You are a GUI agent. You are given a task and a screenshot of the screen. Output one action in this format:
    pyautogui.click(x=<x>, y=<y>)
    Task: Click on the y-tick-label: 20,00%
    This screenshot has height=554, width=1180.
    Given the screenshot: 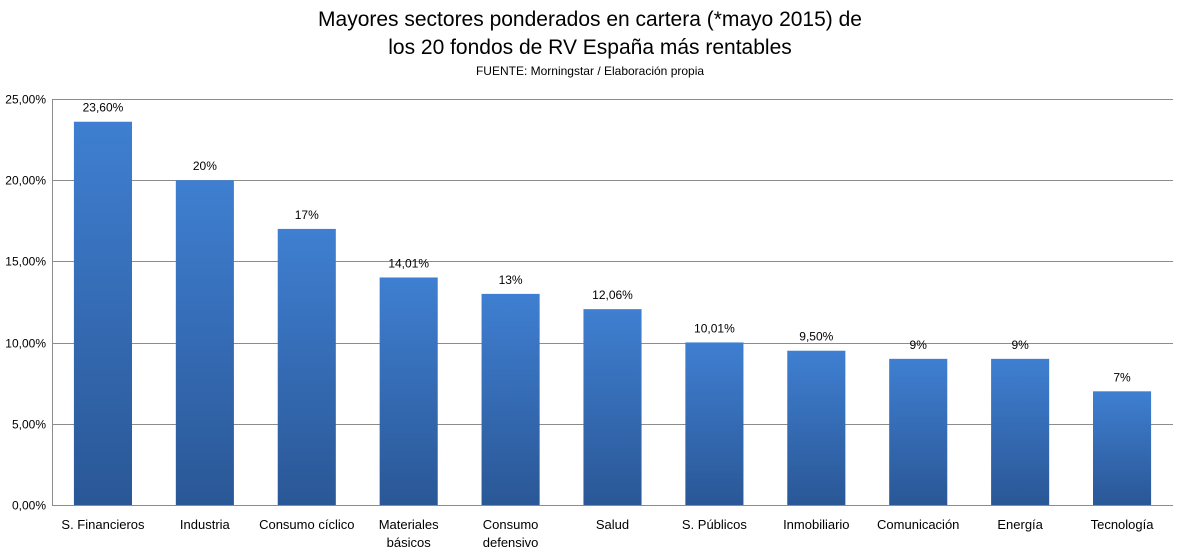 What is the action you would take?
    pyautogui.click(x=25, y=181)
    